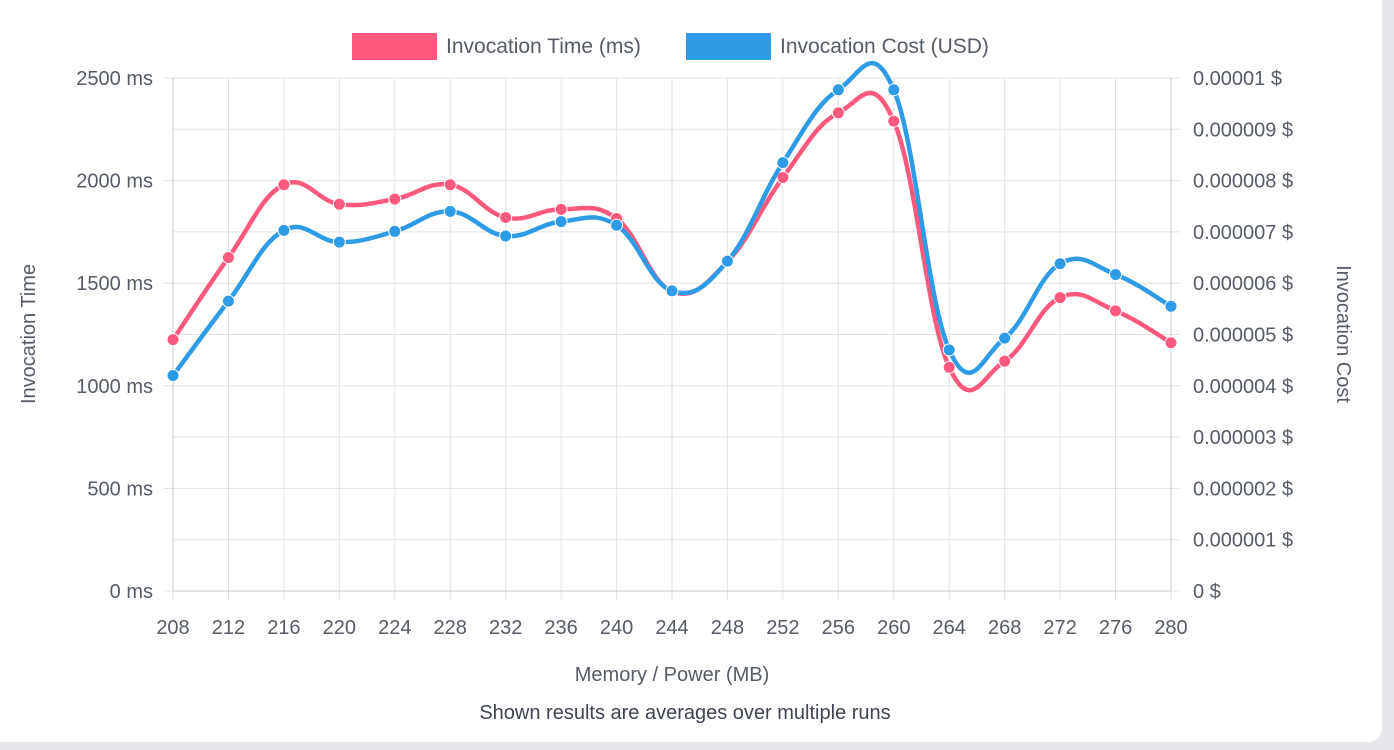 This screenshot has width=1394, height=750. Describe the element at coordinates (893, 628) in the screenshot. I see `x-tick-label: 260` at that location.